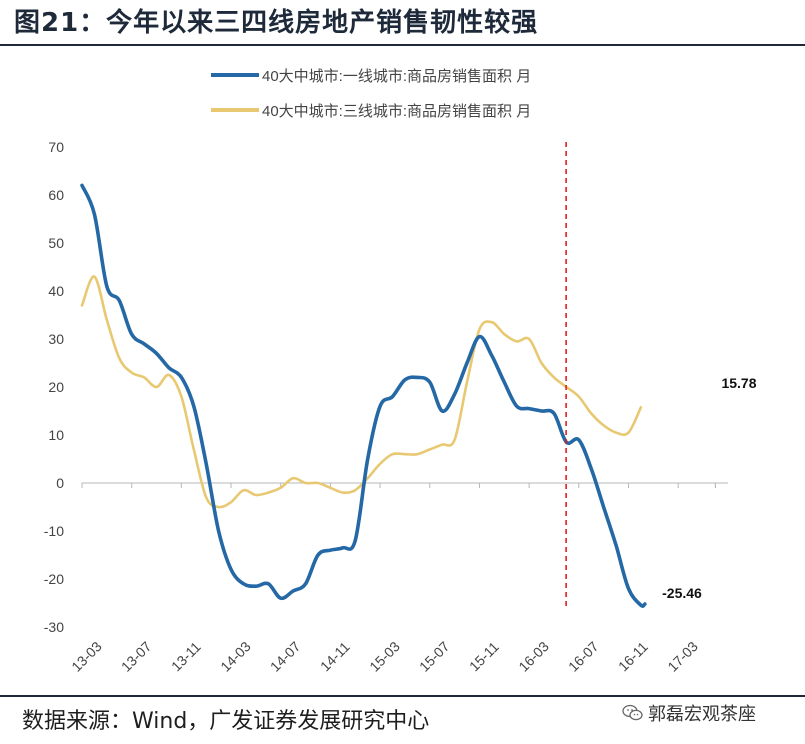 The width and height of the screenshot is (805, 744). What do you see at coordinates (738, 383) in the screenshot?
I see `data-label-tier3-latest: 15.78` at bounding box center [738, 383].